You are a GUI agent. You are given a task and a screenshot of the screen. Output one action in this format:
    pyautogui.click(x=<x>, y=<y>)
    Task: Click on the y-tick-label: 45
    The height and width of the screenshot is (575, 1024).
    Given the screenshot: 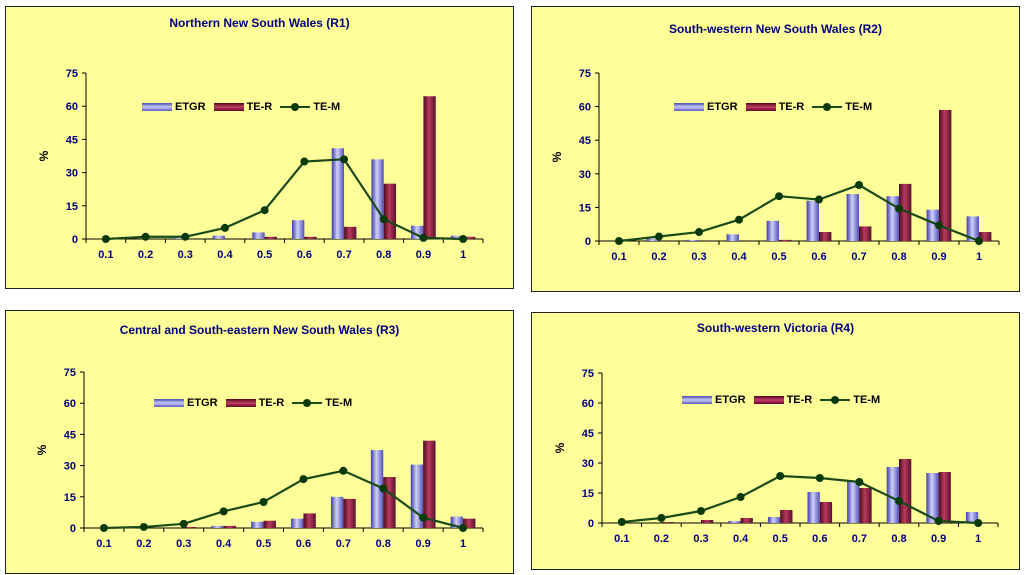 What is the action you would take?
    pyautogui.click(x=70, y=435)
    